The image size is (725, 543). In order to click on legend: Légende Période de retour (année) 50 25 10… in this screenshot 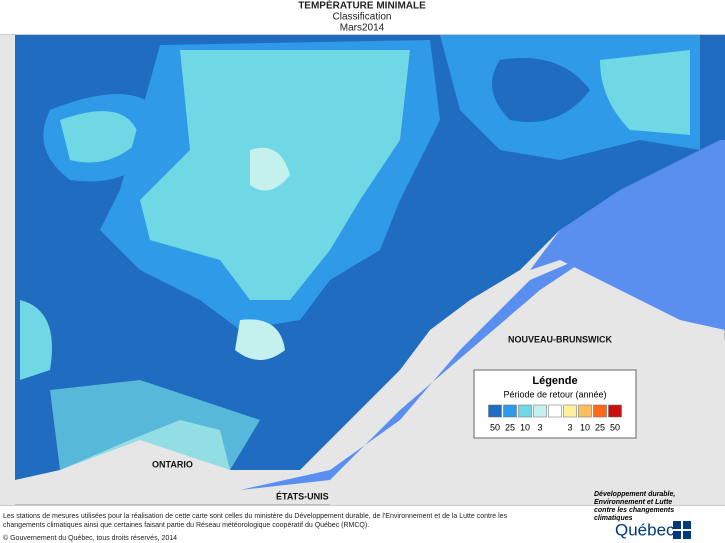, I will do `click(555, 404)`.